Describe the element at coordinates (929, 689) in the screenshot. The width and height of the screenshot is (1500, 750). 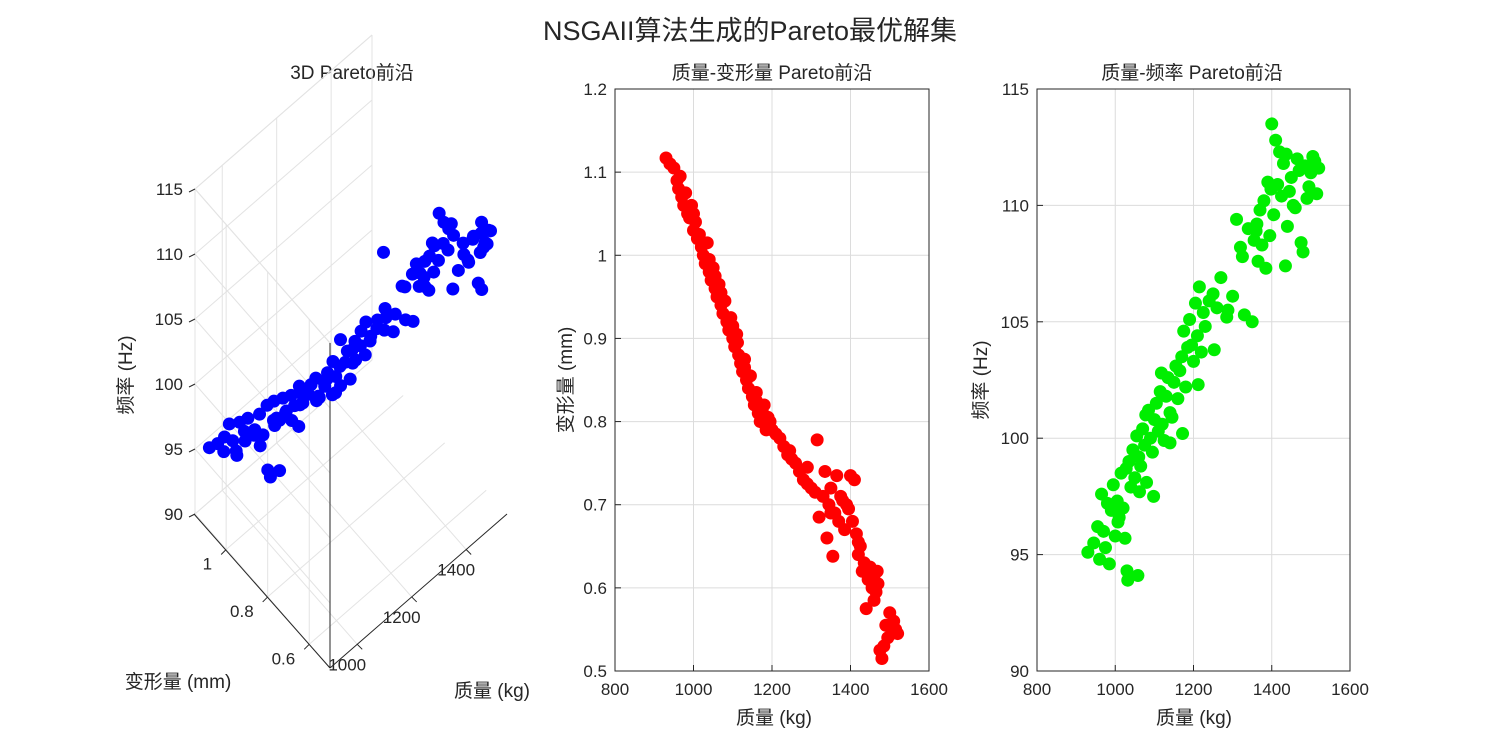
I see `x-tick-label: 1600` at that location.